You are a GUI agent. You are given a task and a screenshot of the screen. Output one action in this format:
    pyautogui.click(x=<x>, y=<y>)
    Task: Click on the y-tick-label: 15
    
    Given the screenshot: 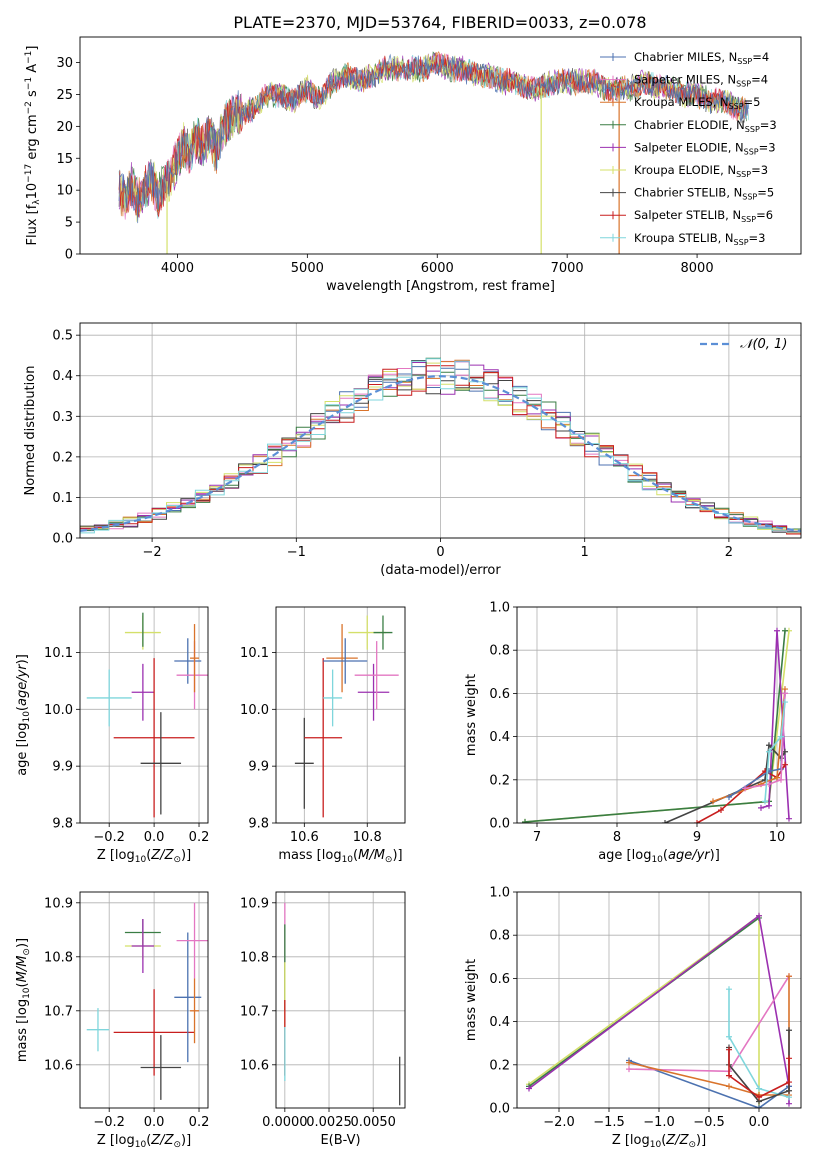 What is the action you would take?
    pyautogui.click(x=64, y=159)
    